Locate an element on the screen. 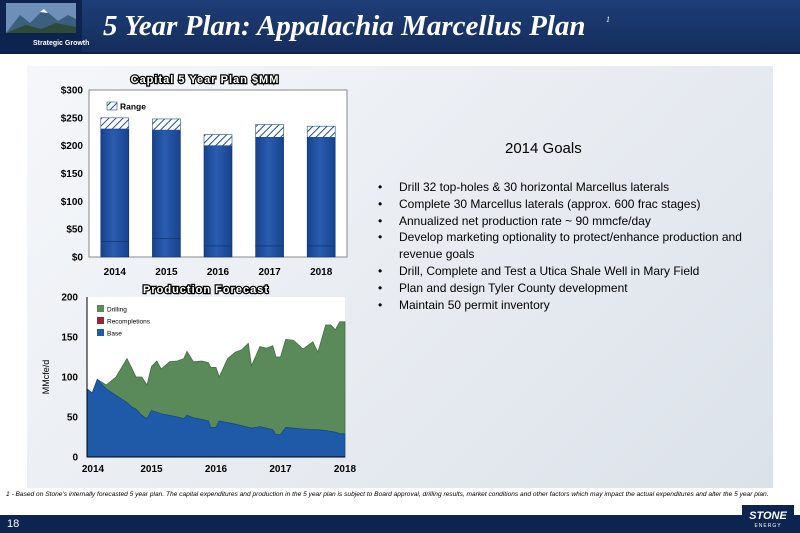 This screenshot has width=800, height=533. mountain-logo-icon is located at coordinates (41, 18).